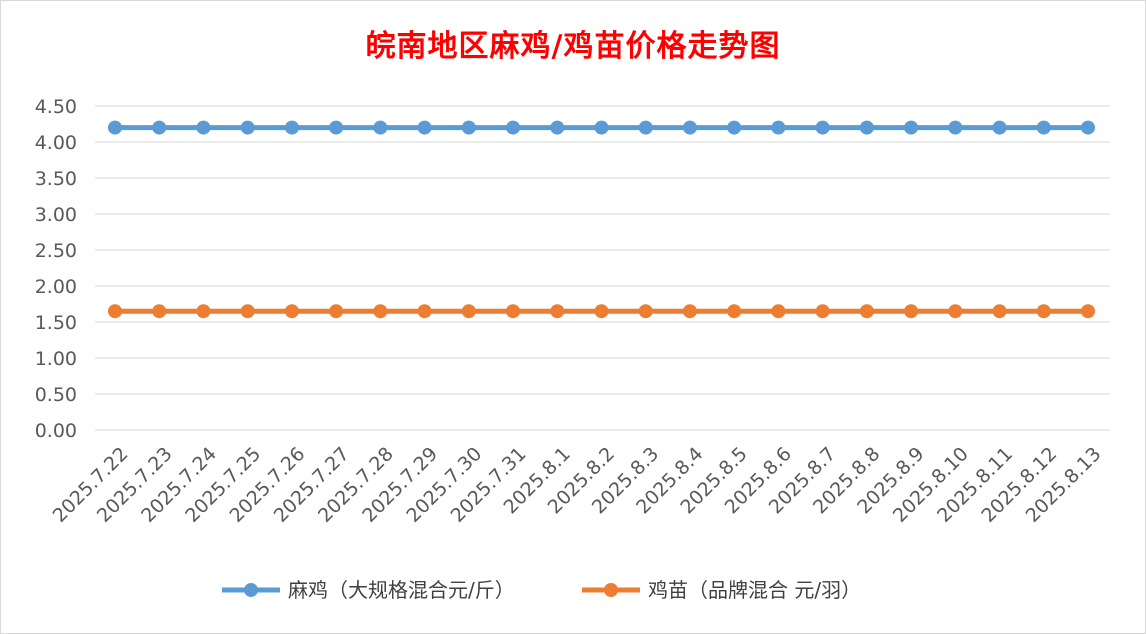 This screenshot has width=1146, height=634. I want to click on y-tick-label: 0.50, so click(56, 395).